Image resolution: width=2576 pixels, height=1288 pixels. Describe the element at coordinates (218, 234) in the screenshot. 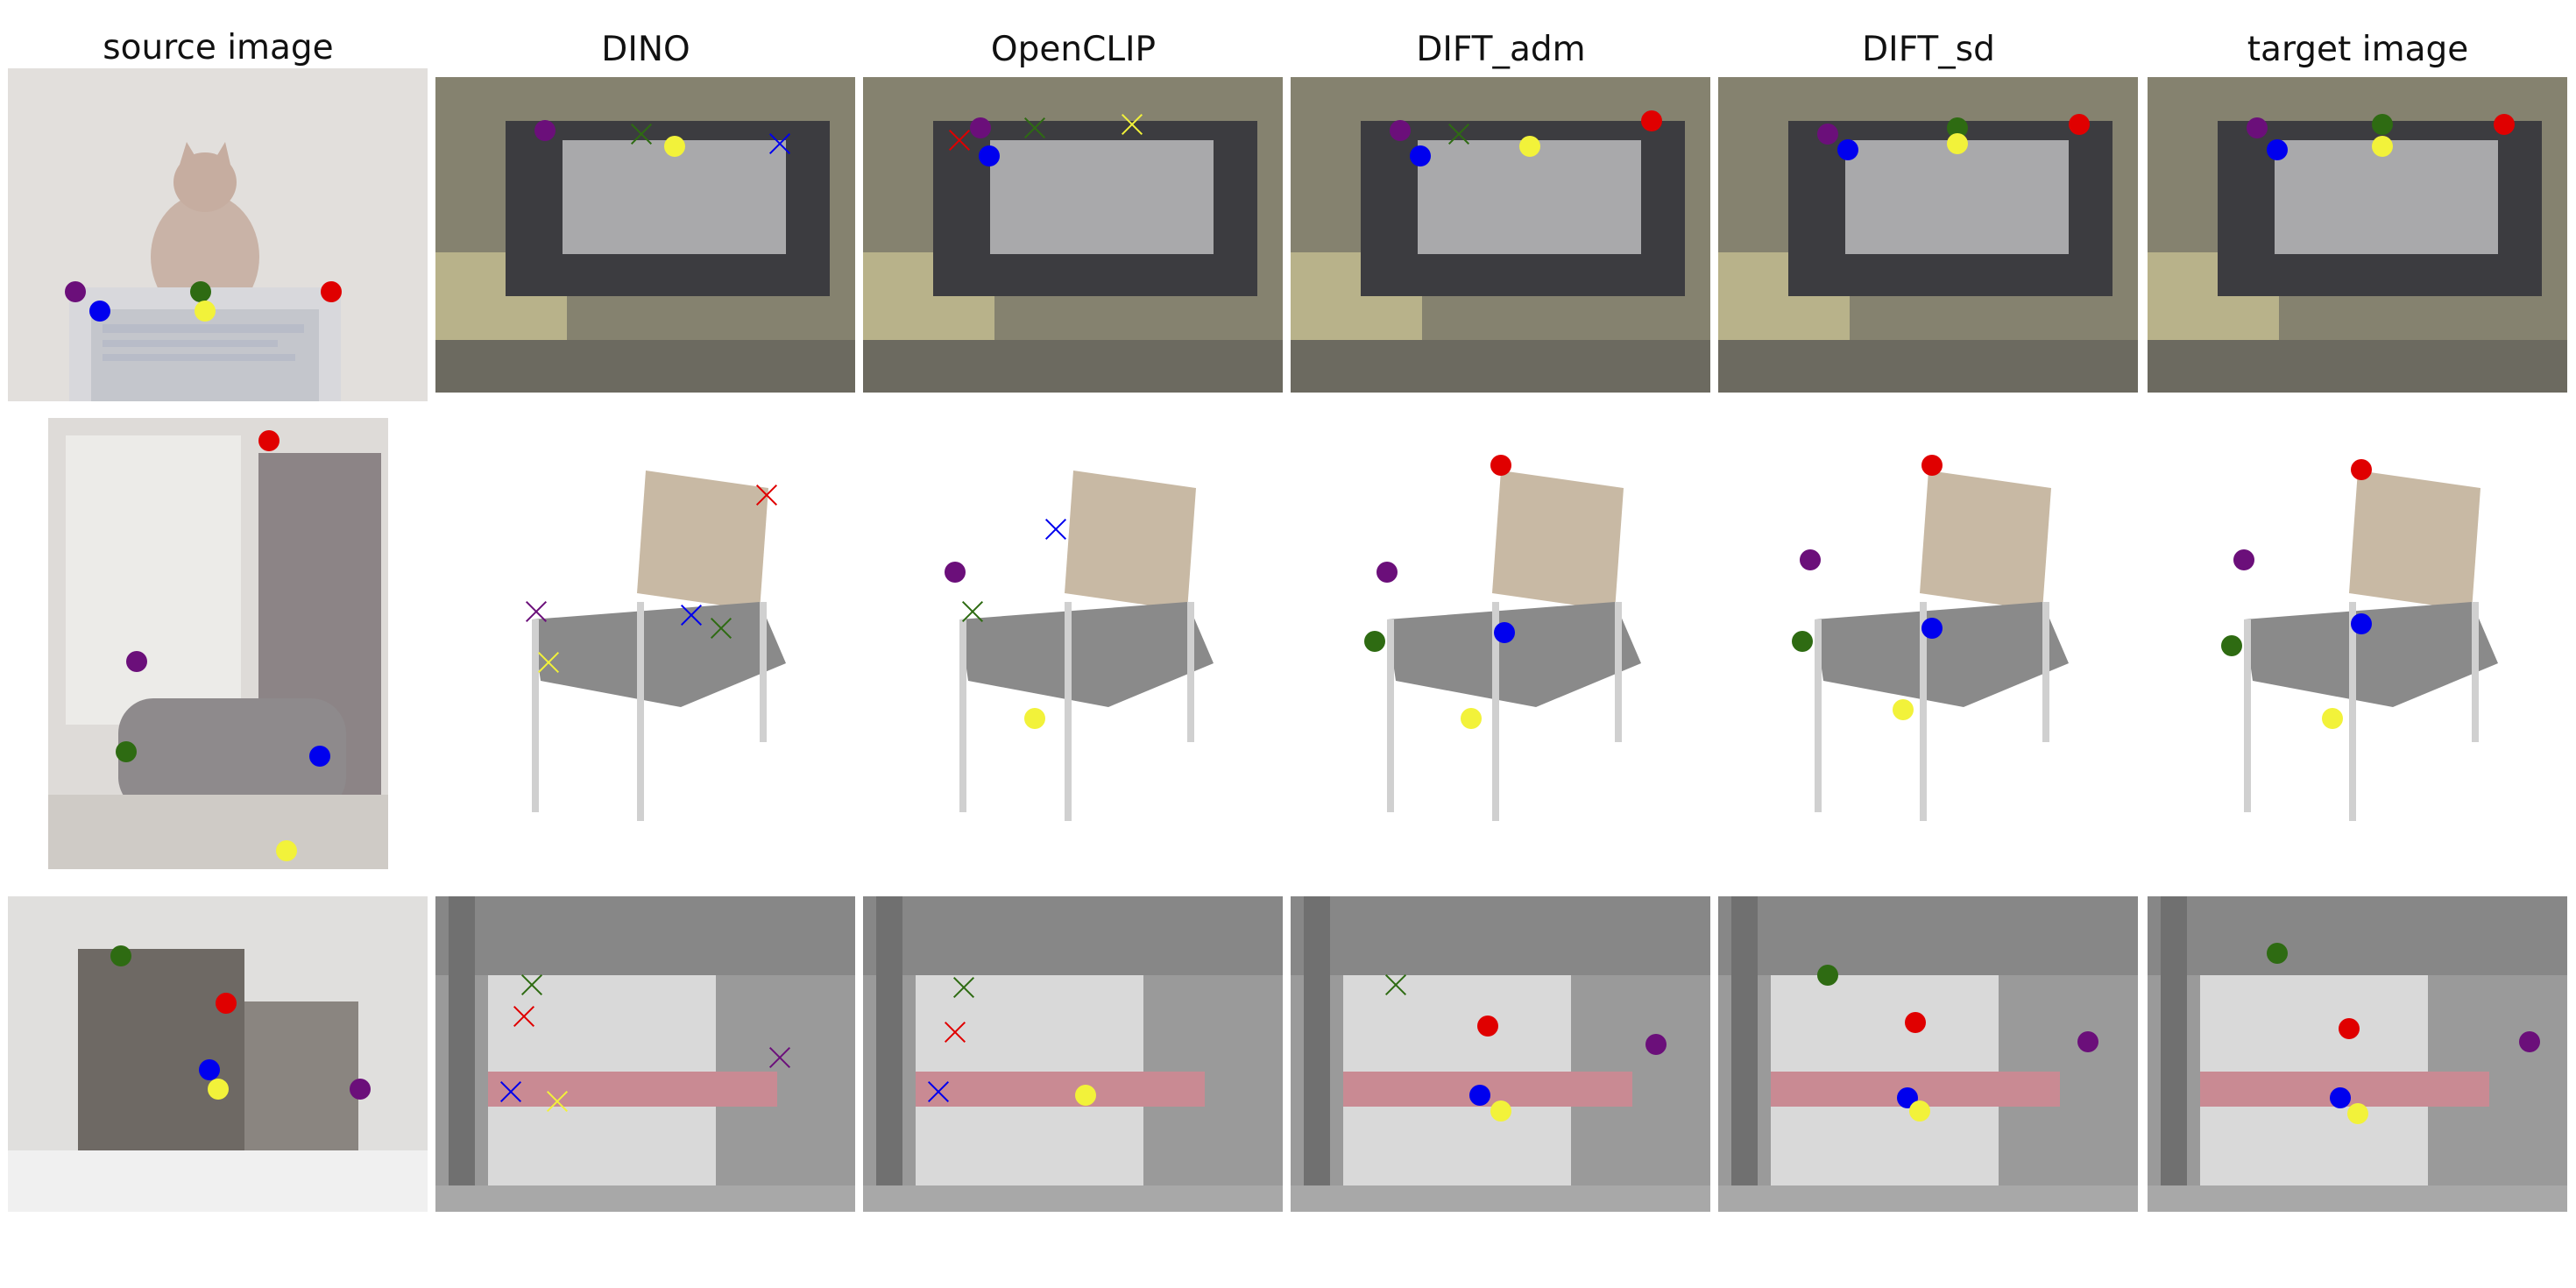

I see `cat-on-monitor-image` at that location.